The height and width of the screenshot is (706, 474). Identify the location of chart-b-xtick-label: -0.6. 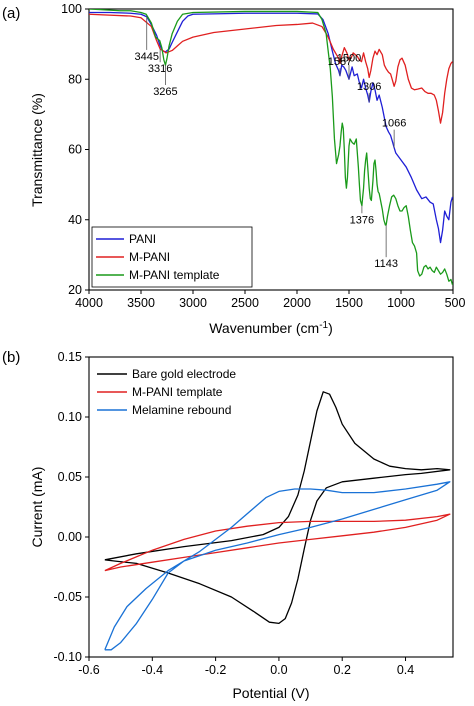
(89, 670).